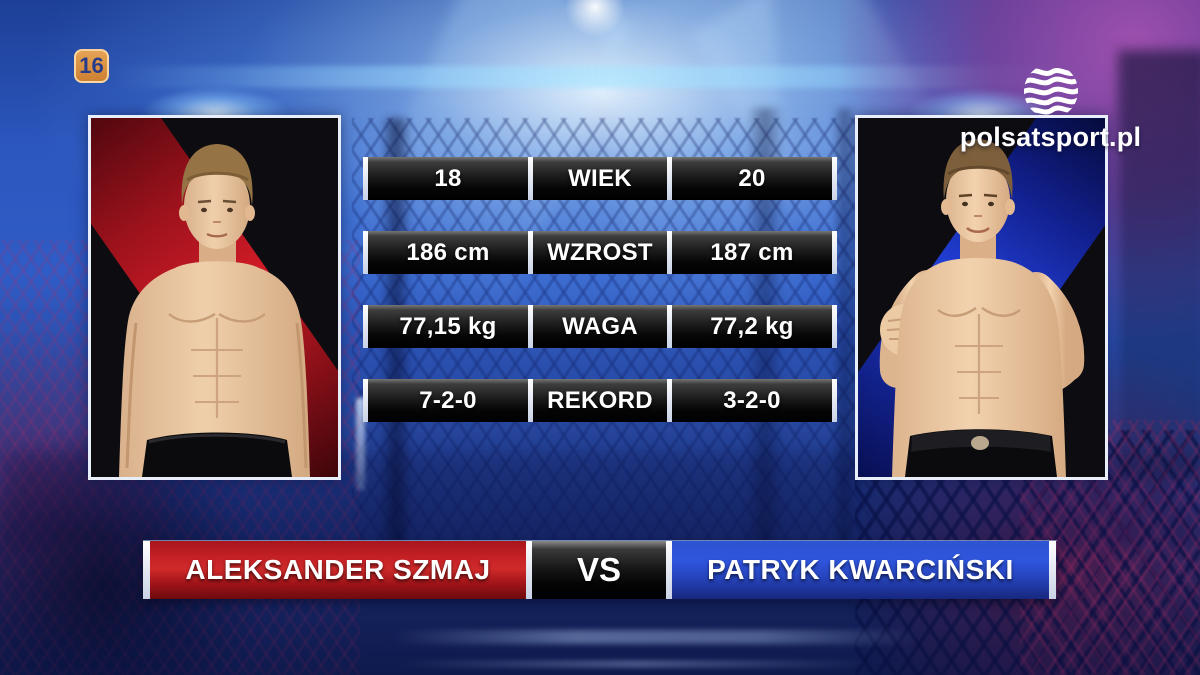  What do you see at coordinates (982, 308) in the screenshot?
I see `fighter-right-figure` at bounding box center [982, 308].